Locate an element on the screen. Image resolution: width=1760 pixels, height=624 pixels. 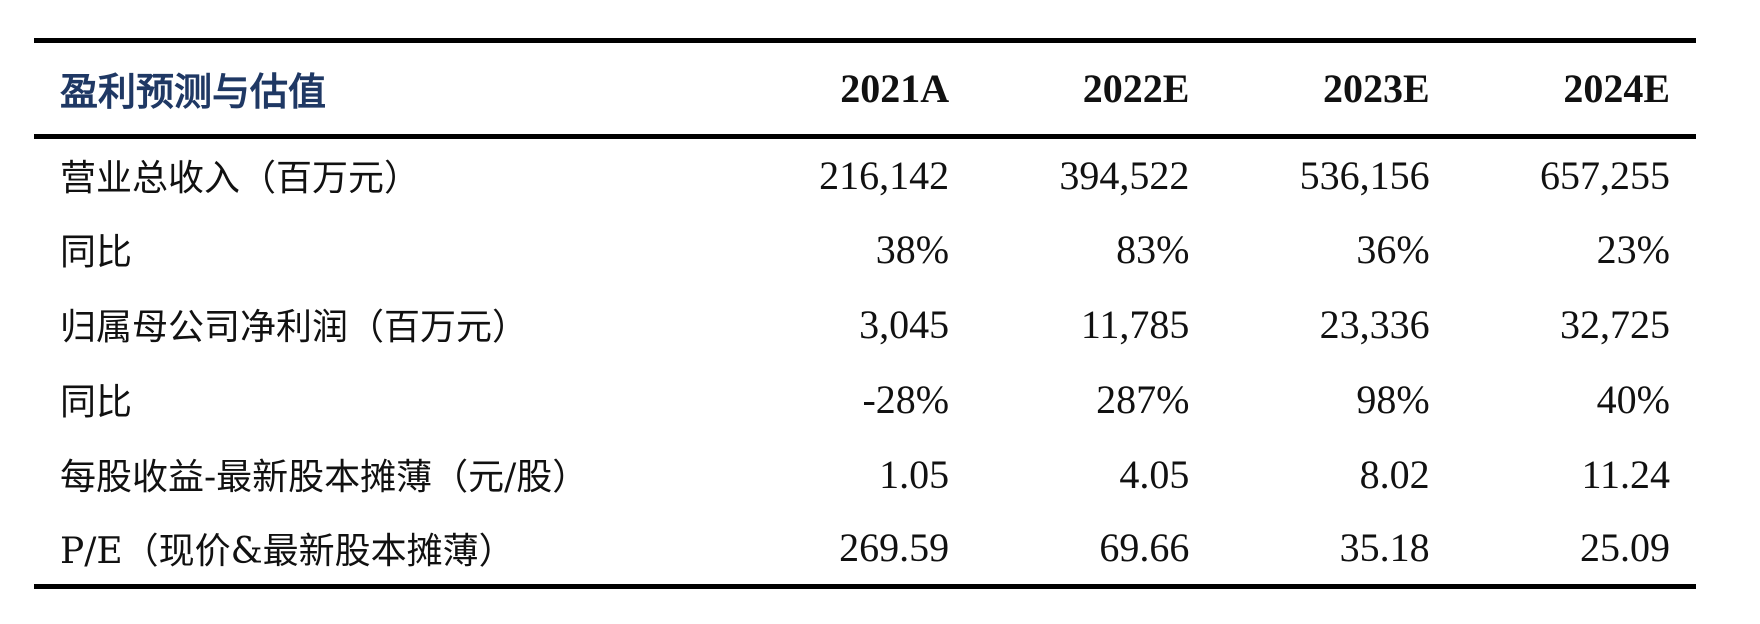
row-label-net-profit-yoy: 同比 is located at coordinates (96, 402).